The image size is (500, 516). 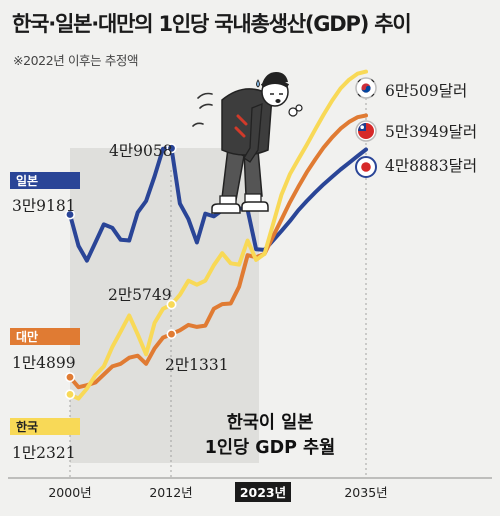 I want to click on point-marker-korea-2000, so click(x=70, y=394).